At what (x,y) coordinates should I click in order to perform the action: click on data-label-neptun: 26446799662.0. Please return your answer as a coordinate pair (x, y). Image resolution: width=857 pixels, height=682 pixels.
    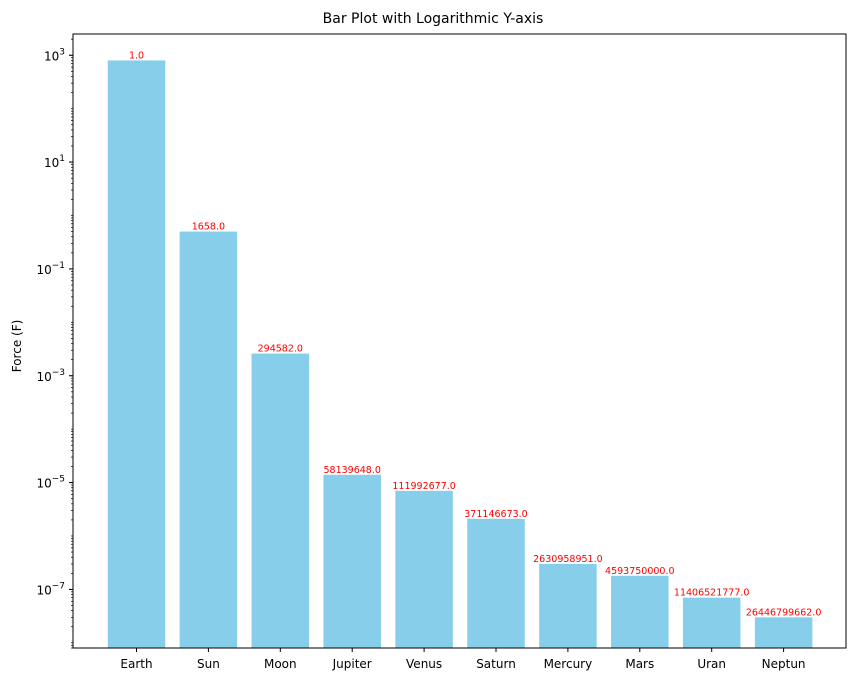
    Looking at the image, I should click on (784, 612).